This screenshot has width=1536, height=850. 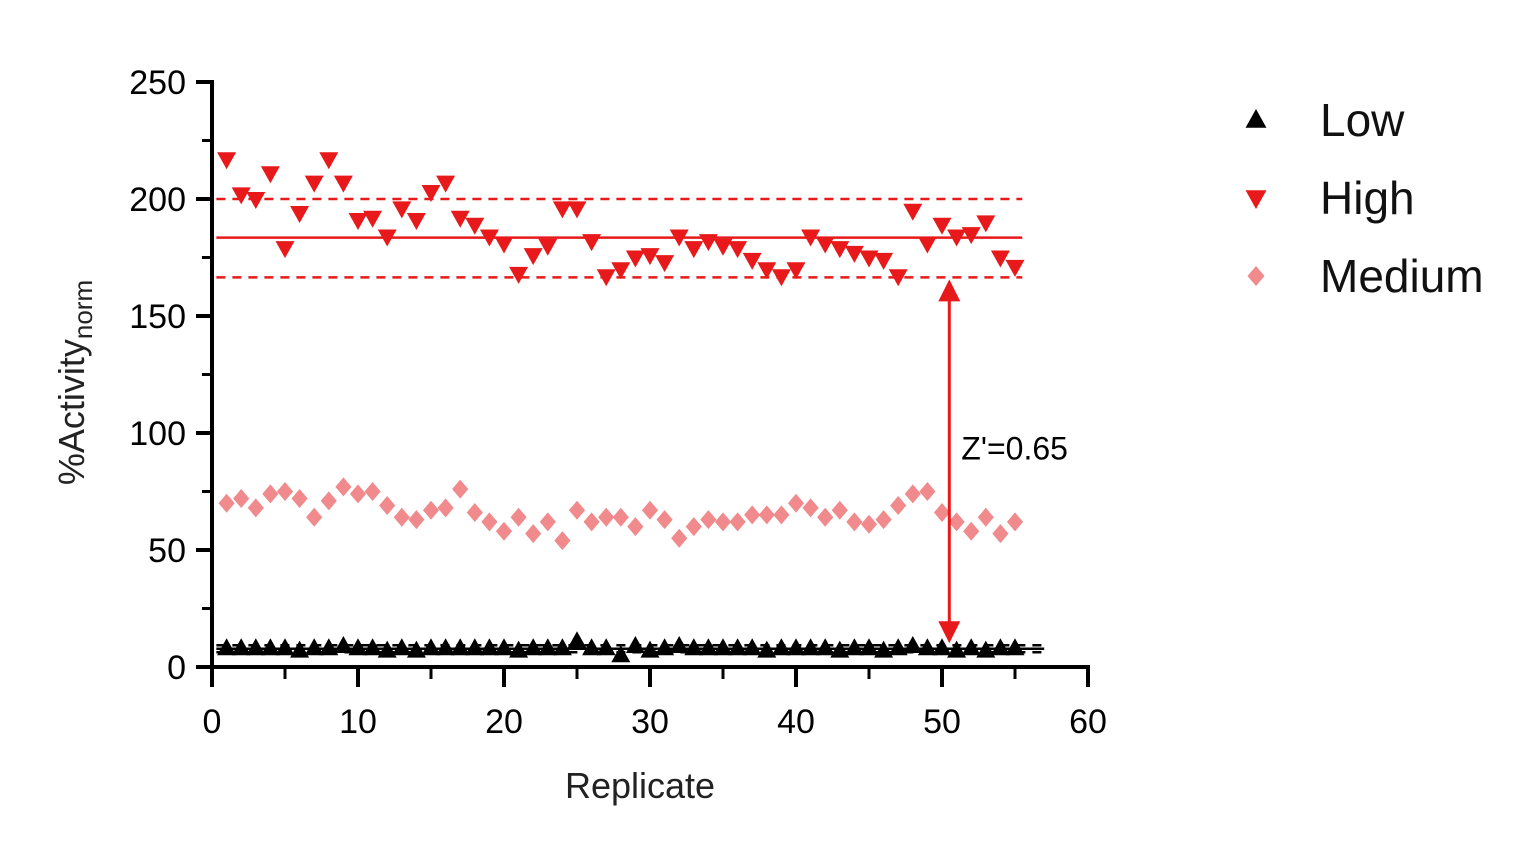 What do you see at coordinates (167, 551) in the screenshot?
I see `y-tick-label: 50` at bounding box center [167, 551].